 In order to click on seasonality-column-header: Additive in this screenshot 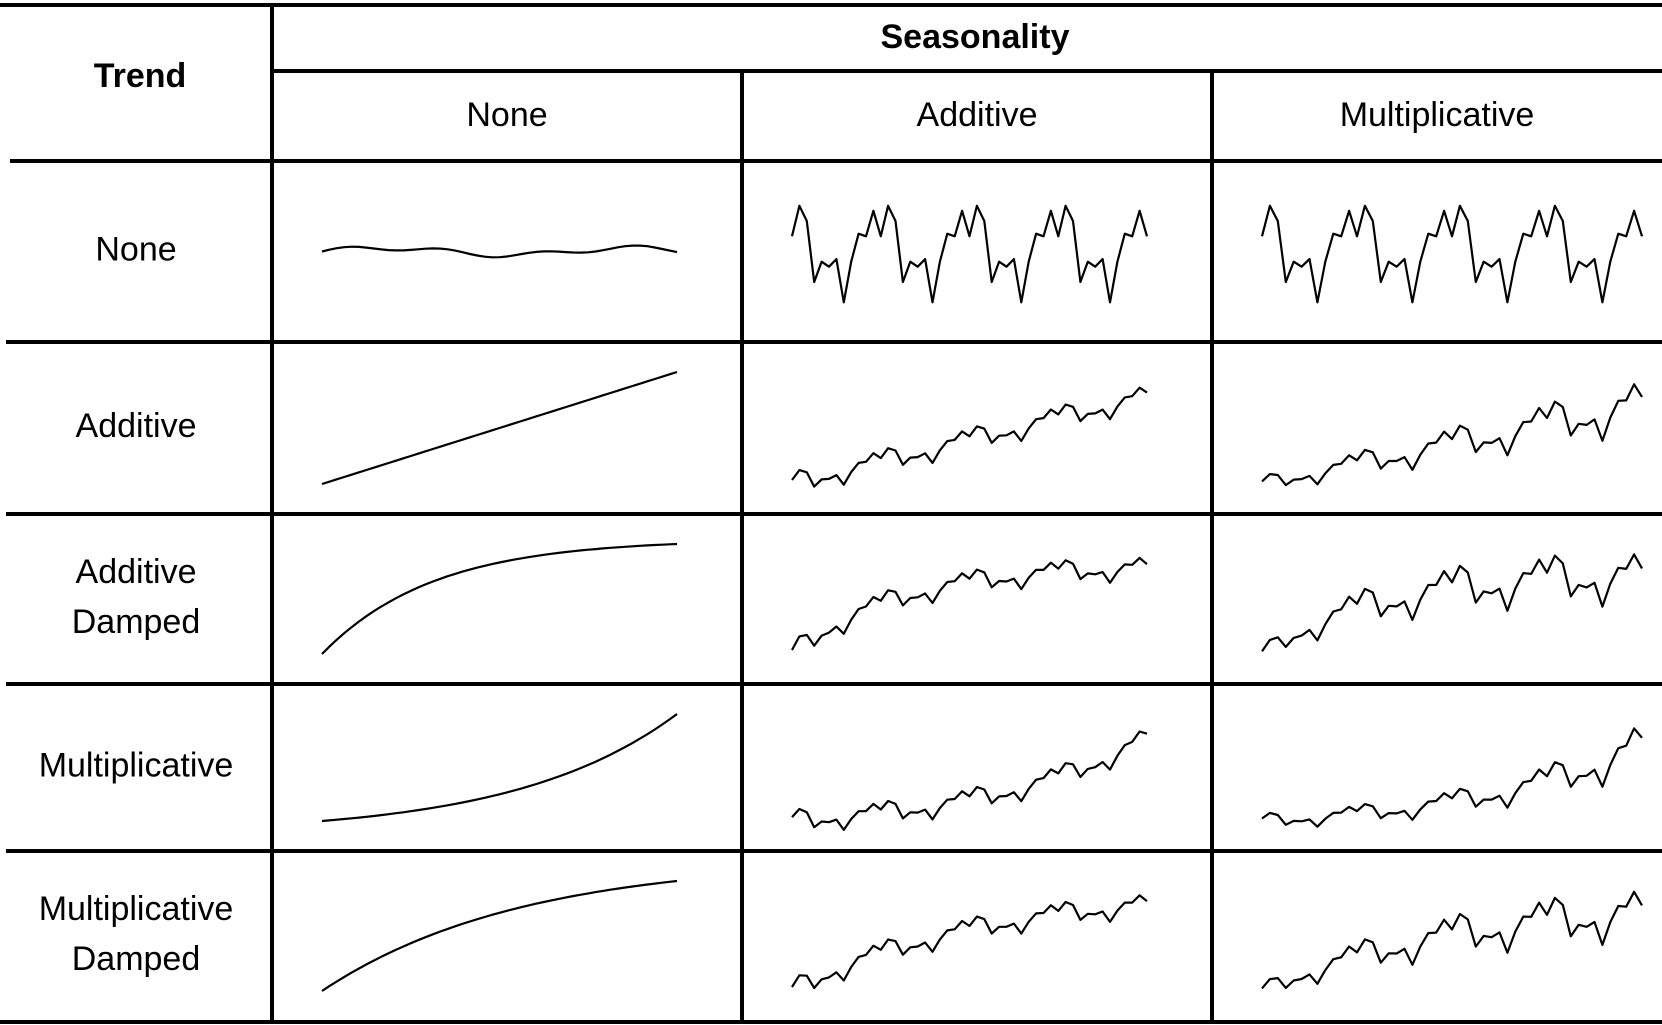, I will do `click(977, 115)`.